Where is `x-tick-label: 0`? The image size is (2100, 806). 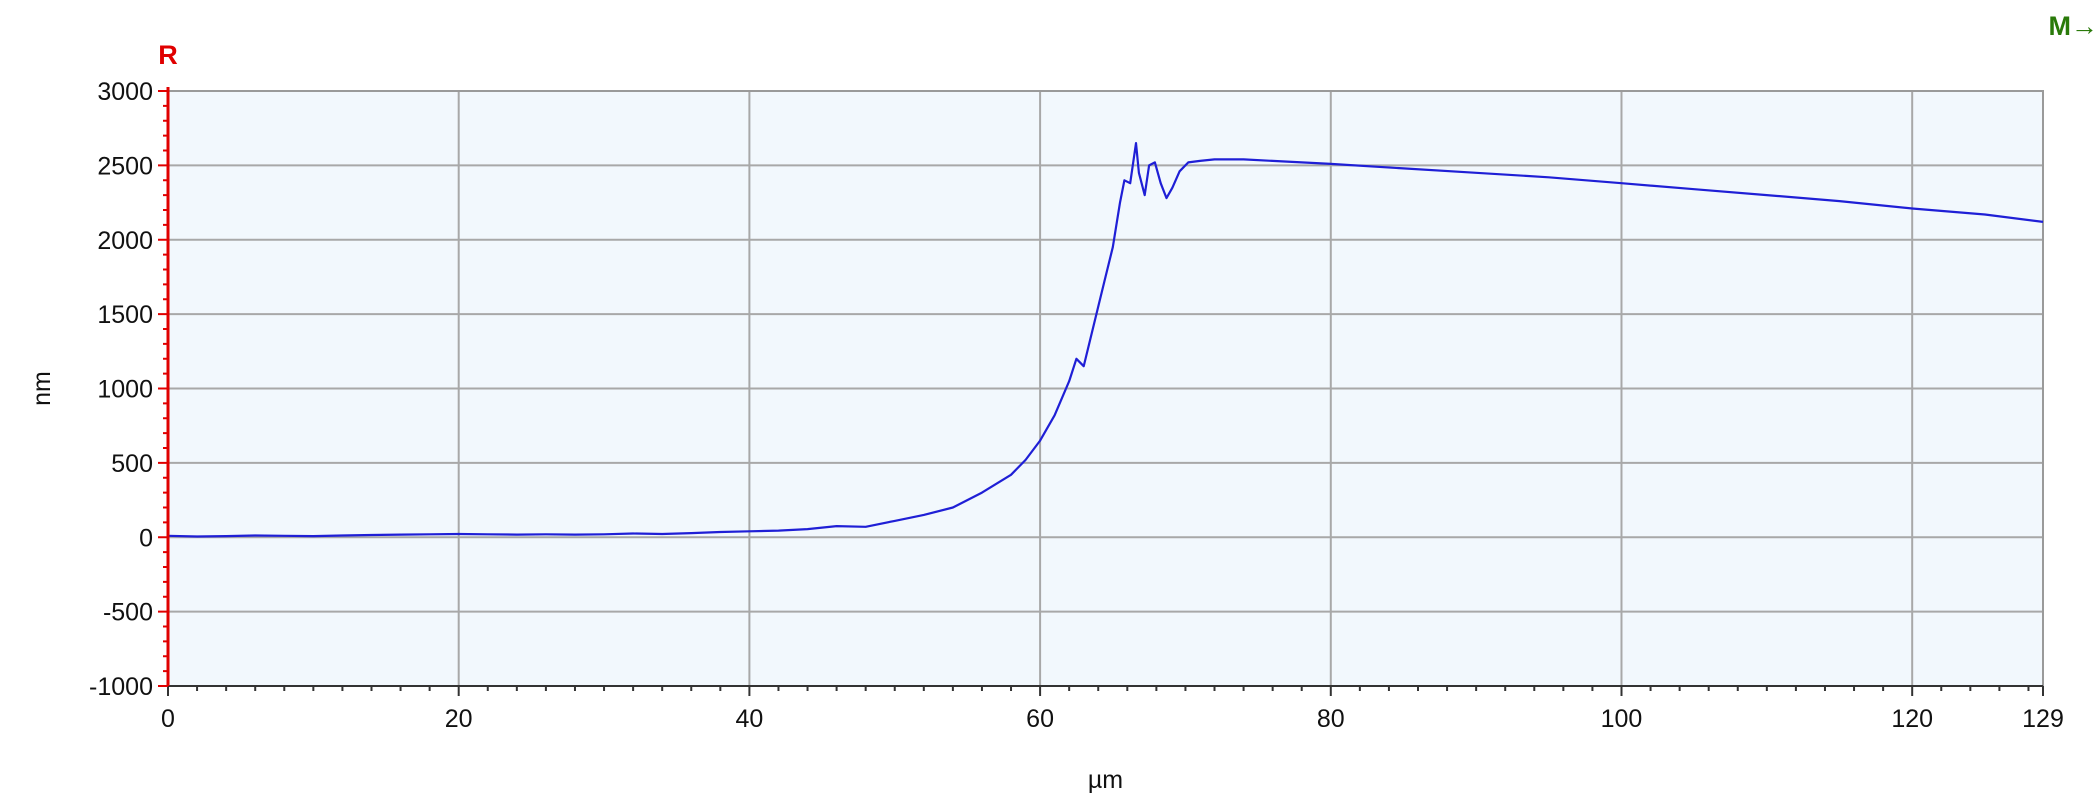 x-tick-label: 0 is located at coordinates (168, 719).